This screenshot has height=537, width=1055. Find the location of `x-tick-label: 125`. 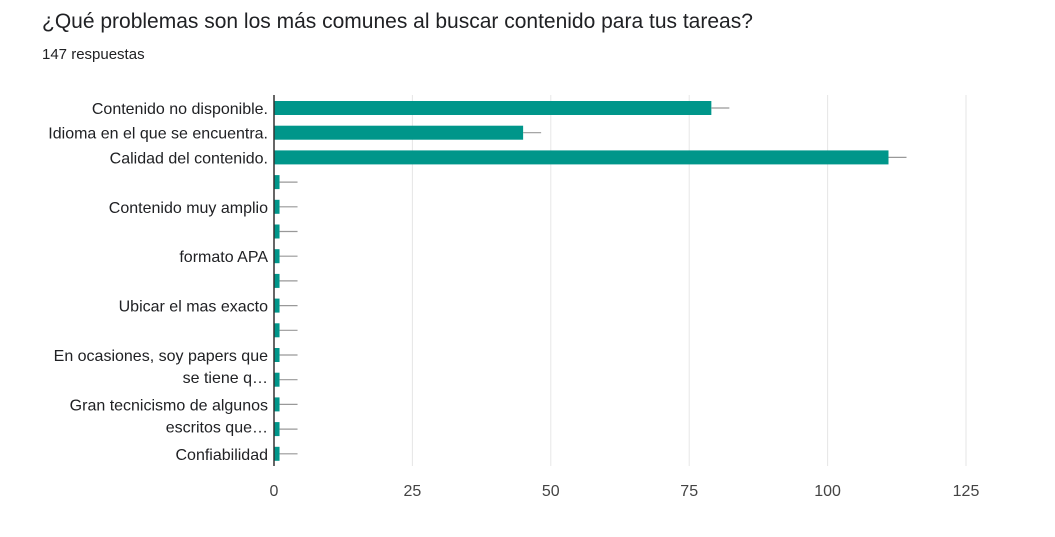

x-tick-label: 125 is located at coordinates (966, 491).